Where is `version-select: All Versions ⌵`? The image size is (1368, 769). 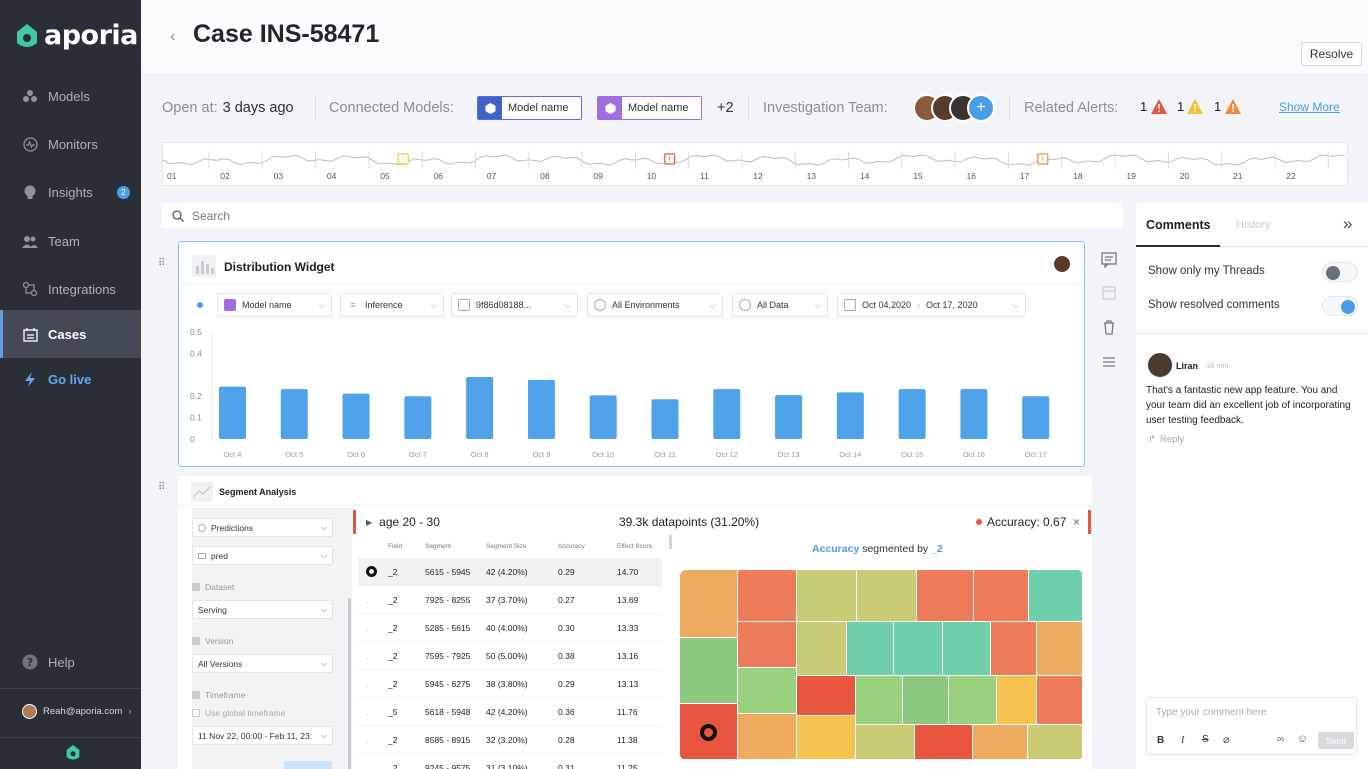 version-select: All Versions ⌵ is located at coordinates (262, 663).